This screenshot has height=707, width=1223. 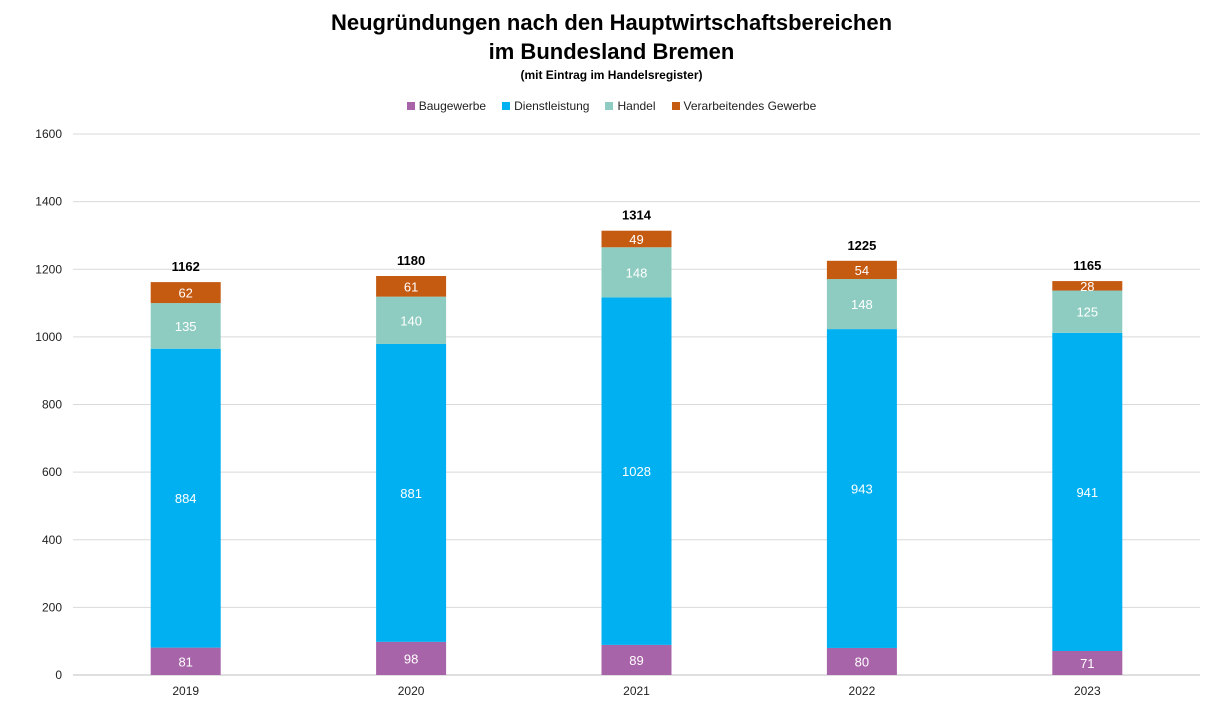 I want to click on y-tick-label: 400, so click(x=52, y=540).